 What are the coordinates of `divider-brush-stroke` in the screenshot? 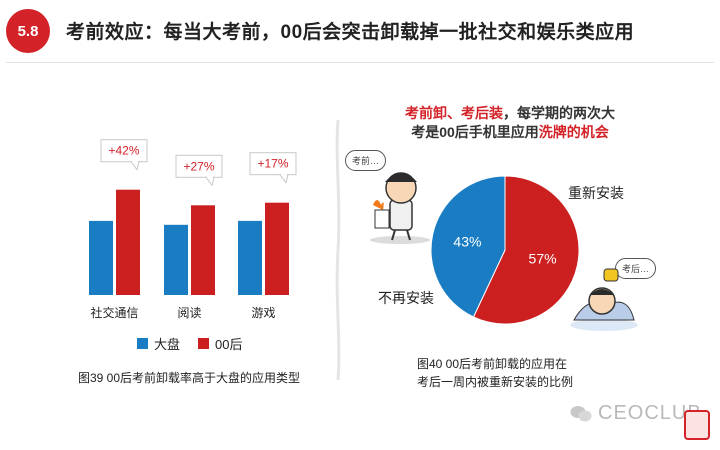 It's located at (338, 250).